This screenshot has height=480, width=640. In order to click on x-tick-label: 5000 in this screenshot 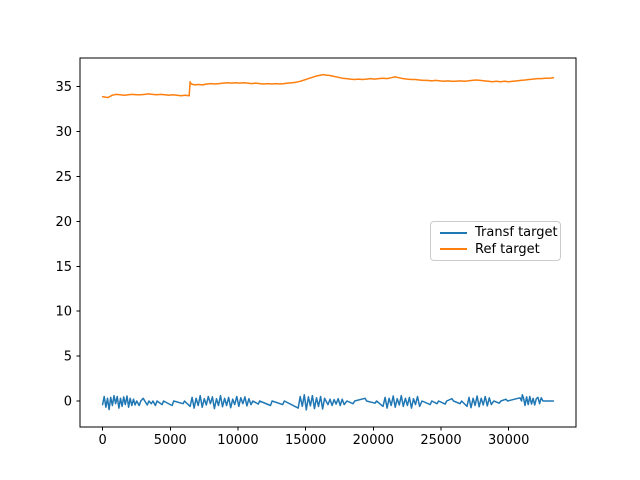, I will do `click(170, 440)`.